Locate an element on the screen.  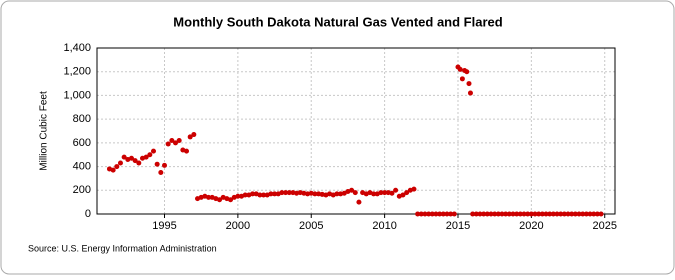
y-tick-label: 0 is located at coordinates (88, 214).